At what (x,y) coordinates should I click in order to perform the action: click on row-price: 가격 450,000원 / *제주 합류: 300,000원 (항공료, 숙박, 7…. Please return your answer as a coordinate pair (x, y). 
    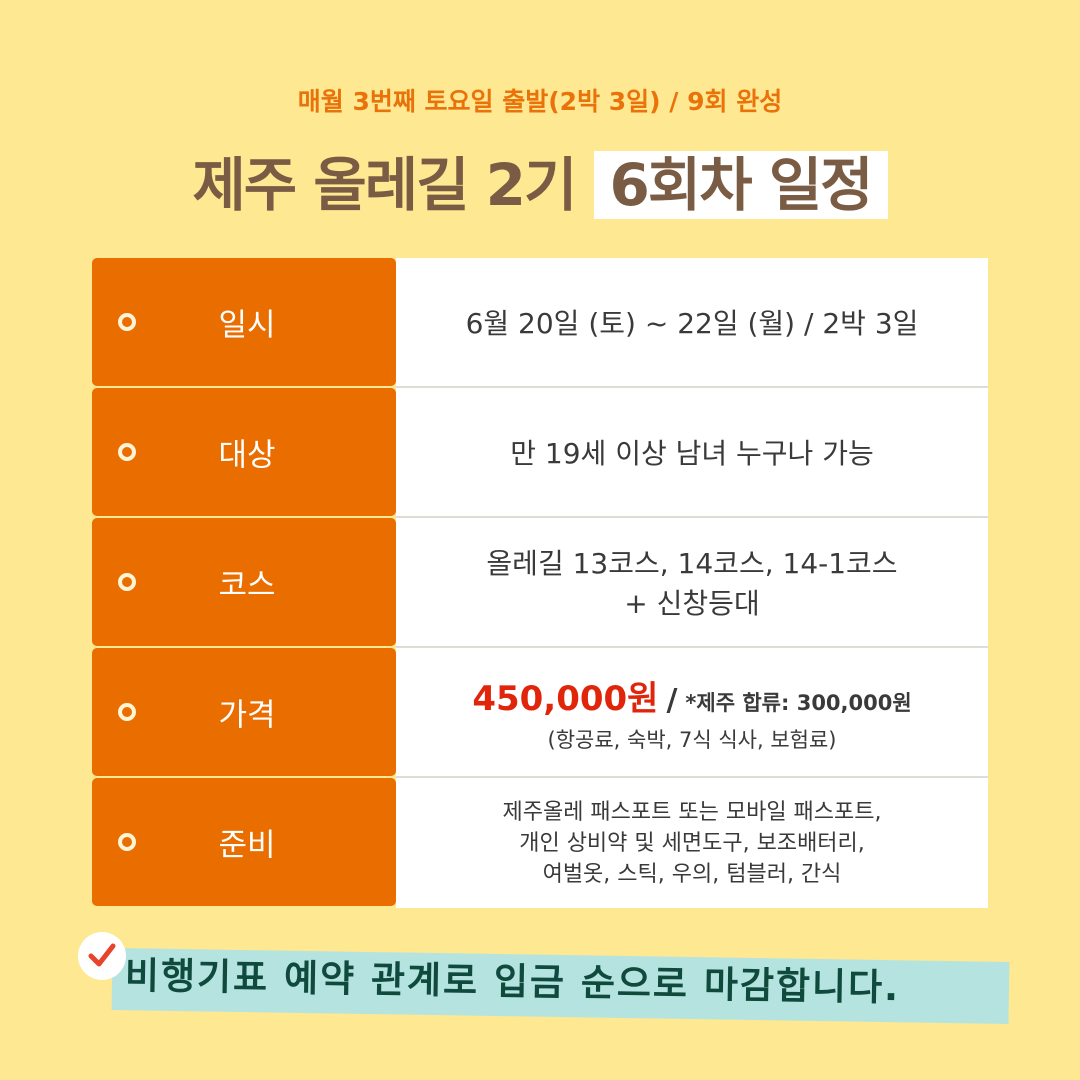
    Looking at the image, I should click on (540, 713).